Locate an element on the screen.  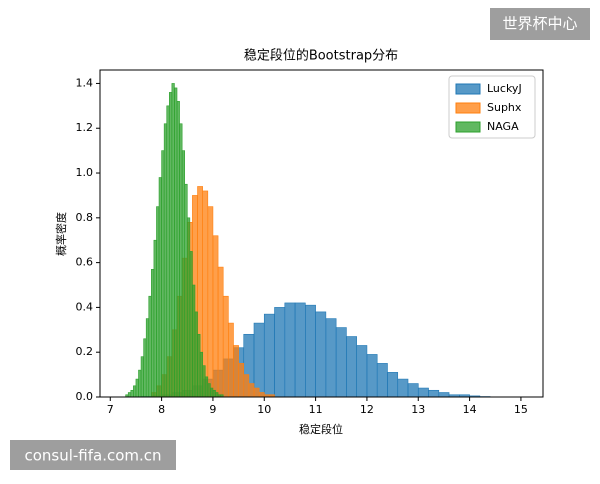
x-tick-label: 10 is located at coordinates (264, 409).